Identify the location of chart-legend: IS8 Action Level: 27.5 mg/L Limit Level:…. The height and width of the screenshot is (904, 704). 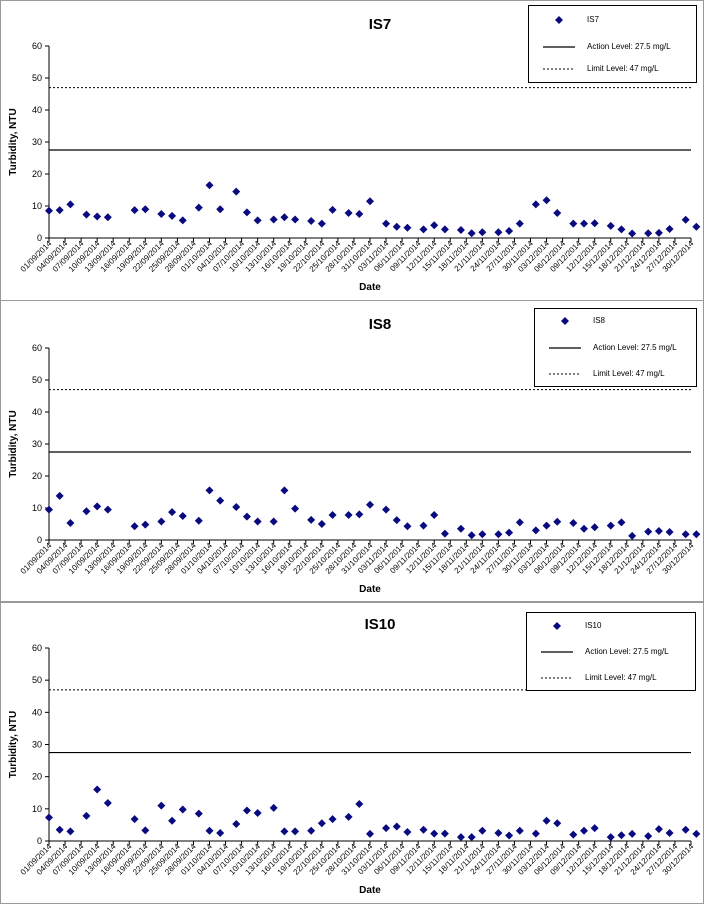
(615, 347).